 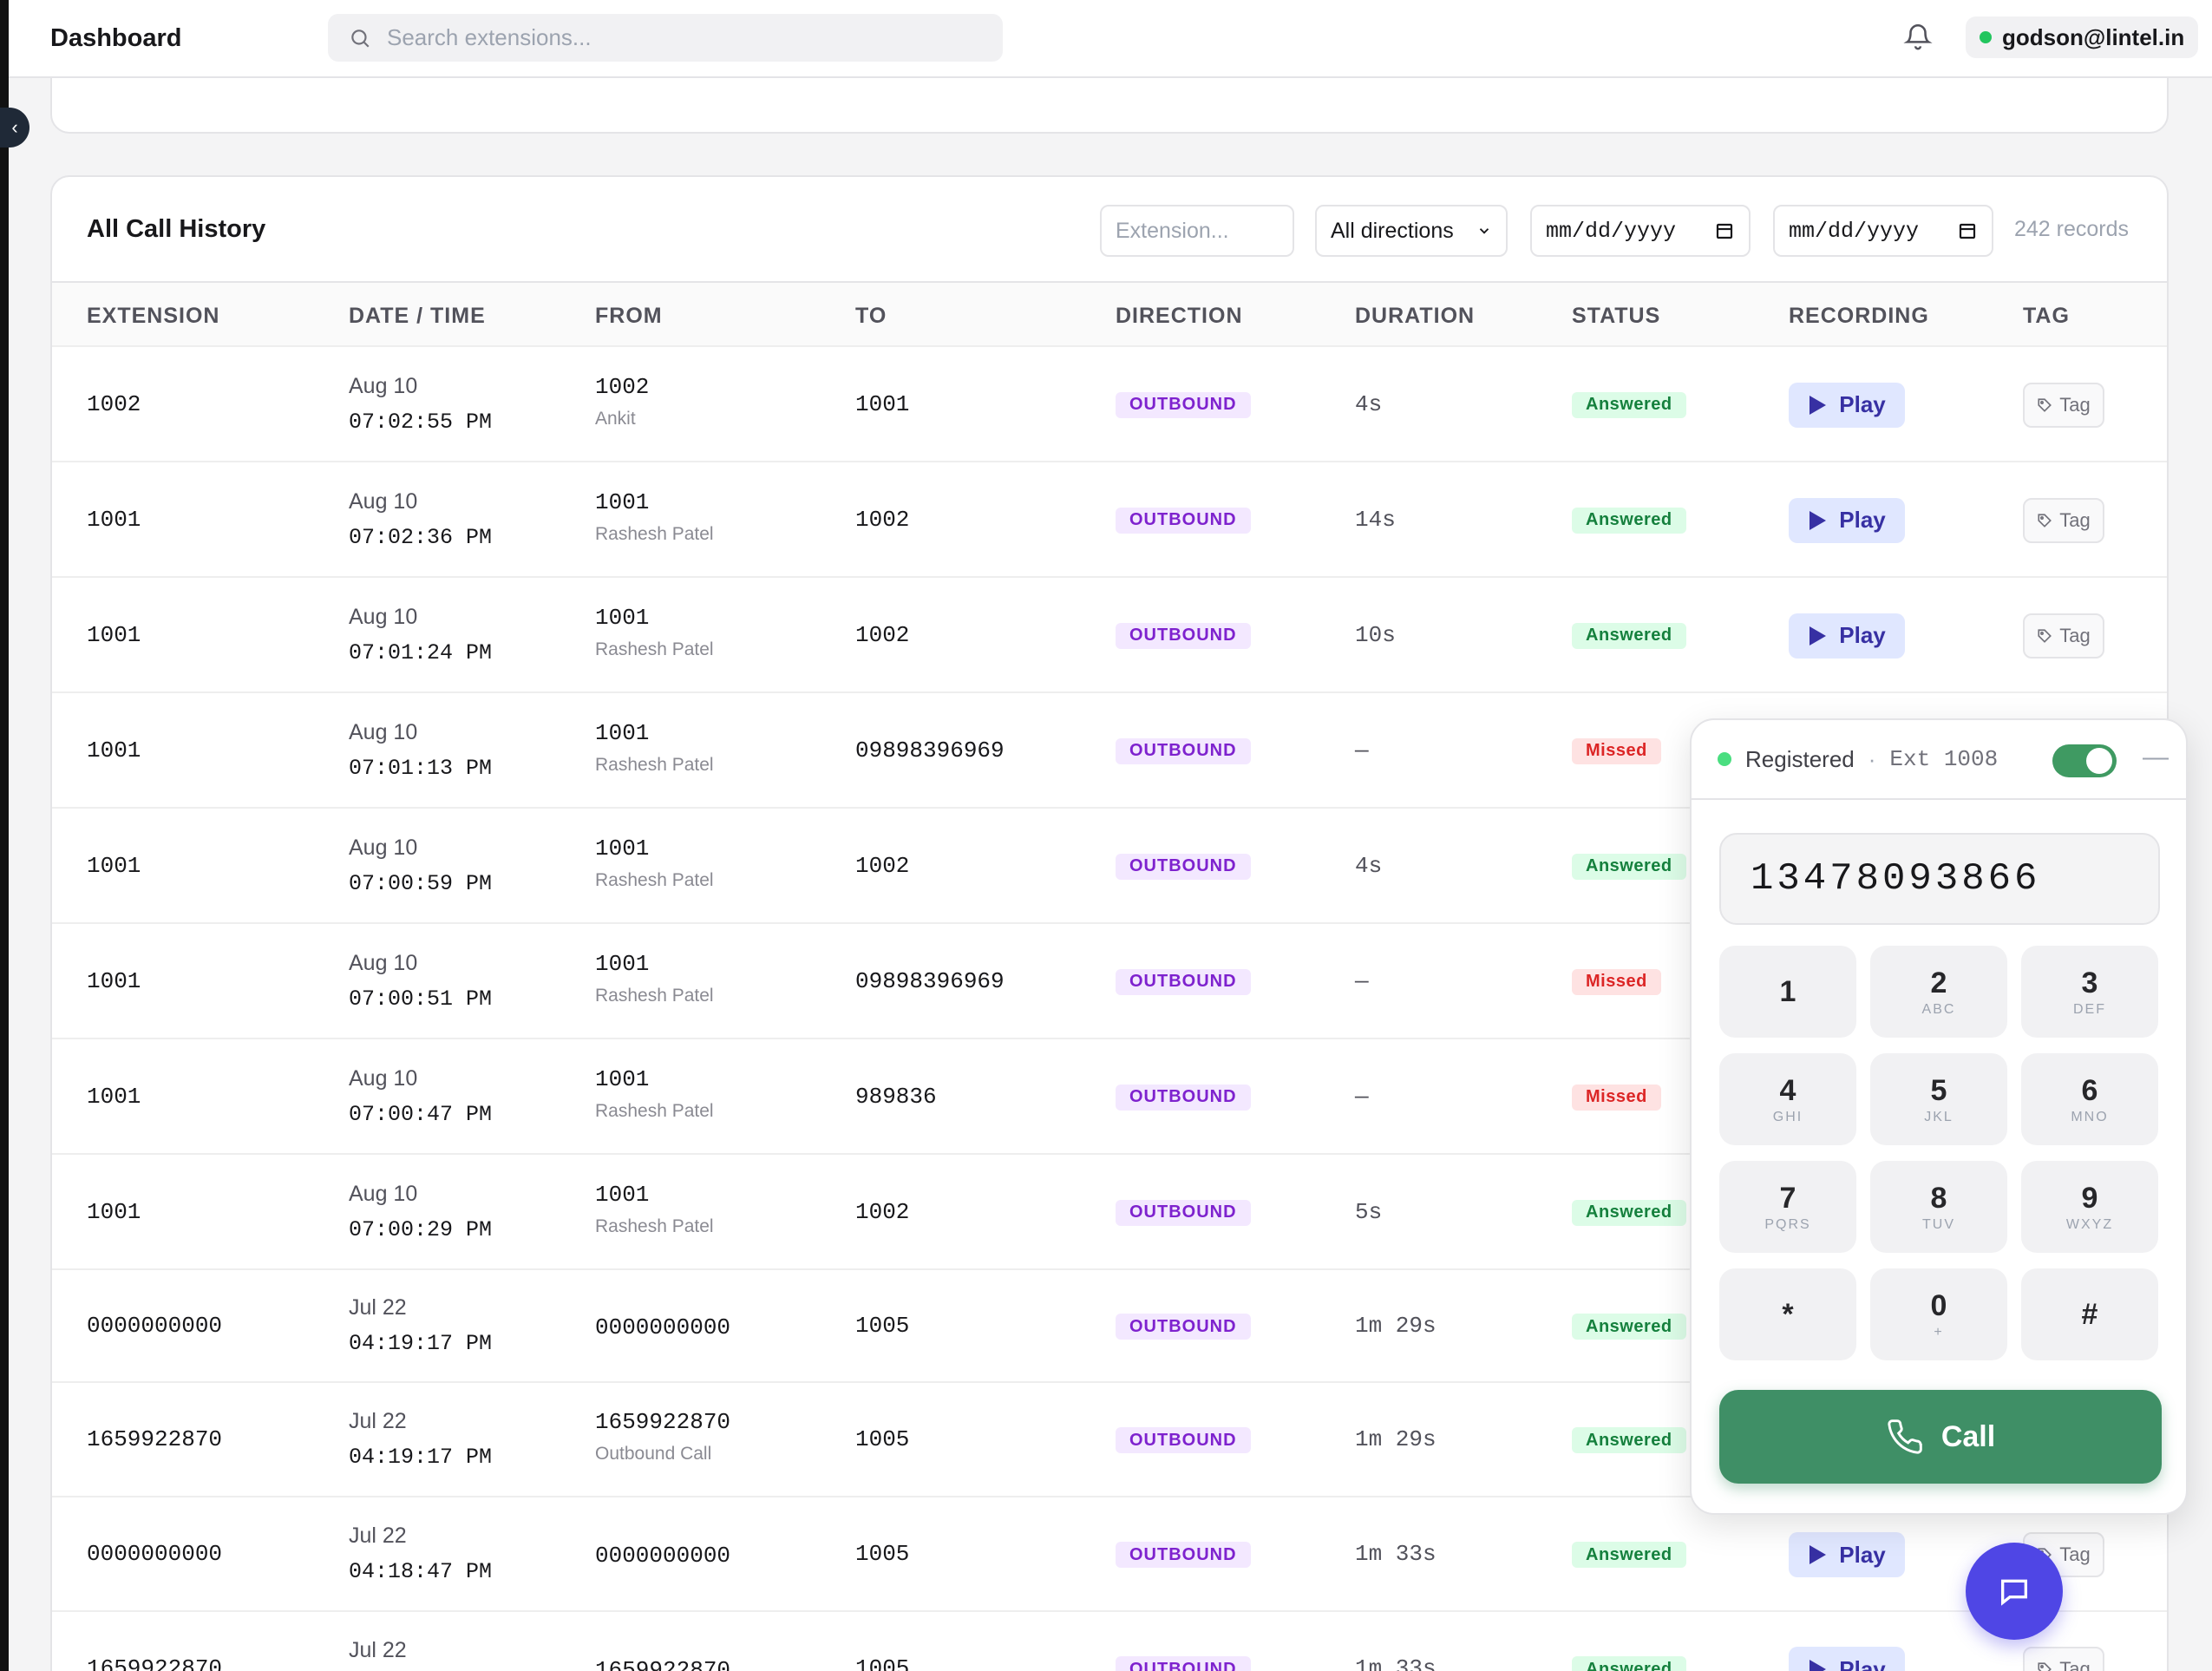 I want to click on keypad-key-8: 8 TUV, so click(x=1938, y=1207).